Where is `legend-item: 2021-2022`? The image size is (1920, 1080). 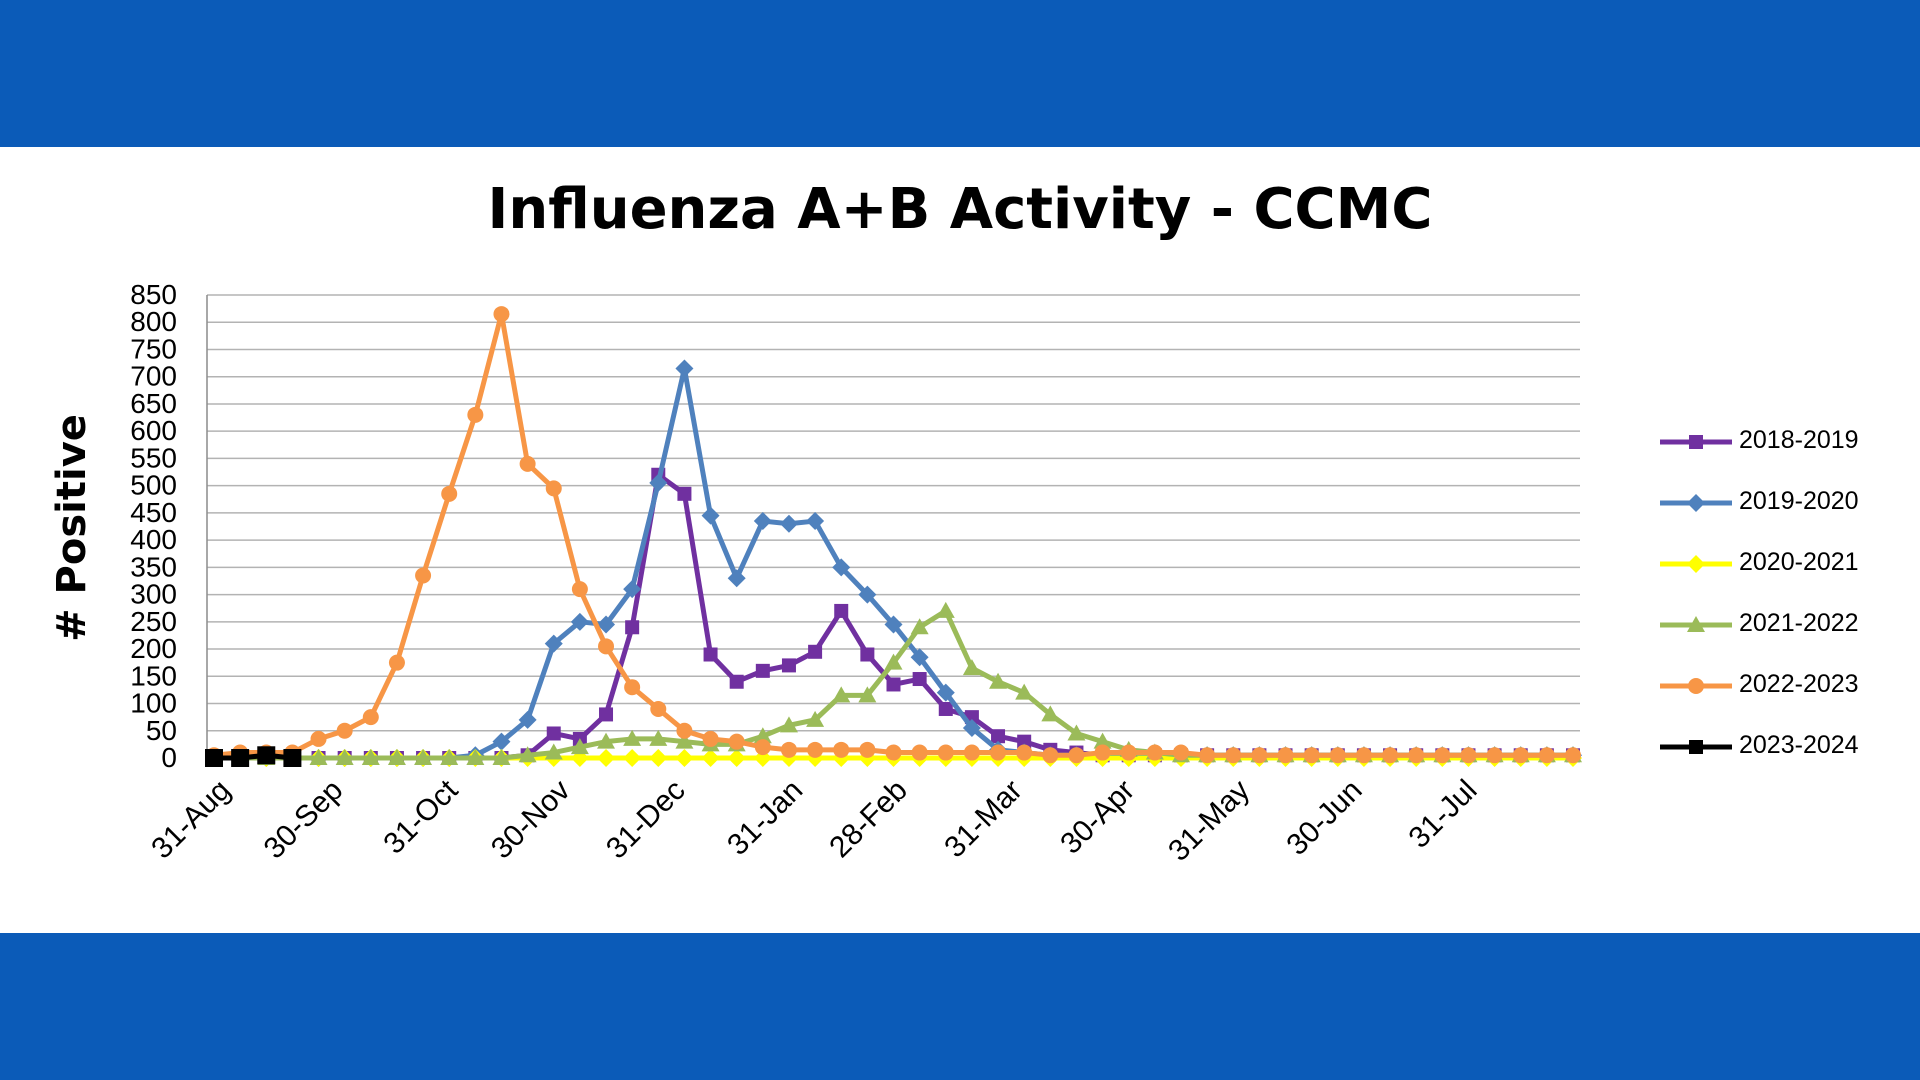 legend-item: 2021-2022 is located at coordinates (1785, 633).